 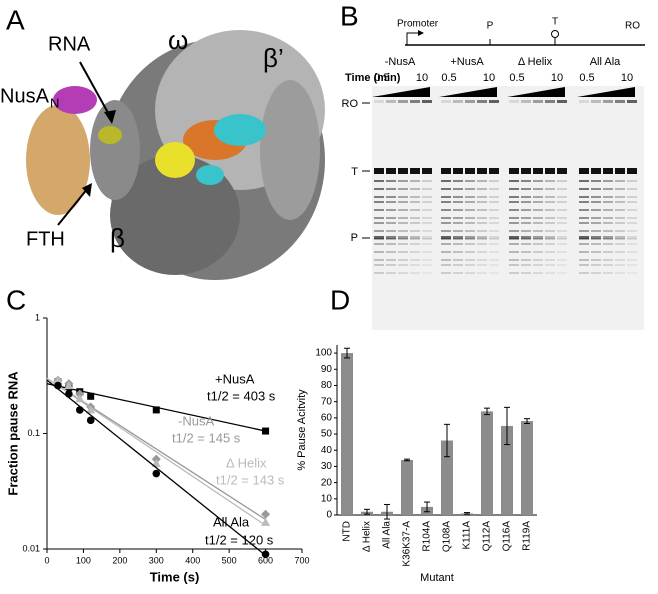 I want to click on half-life-label: t1/2 = 143 s, so click(x=250, y=479).